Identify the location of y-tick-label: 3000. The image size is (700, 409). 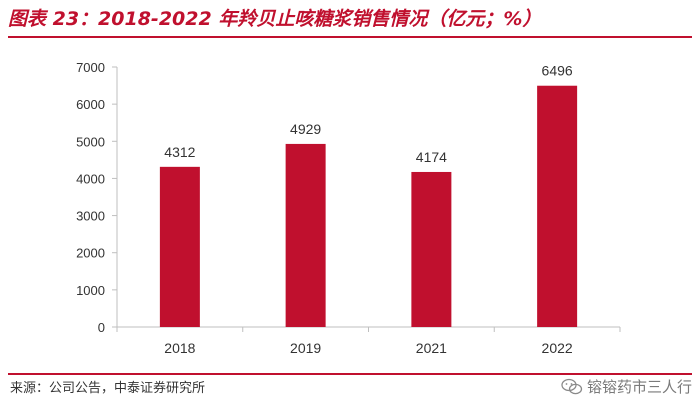
(90, 216).